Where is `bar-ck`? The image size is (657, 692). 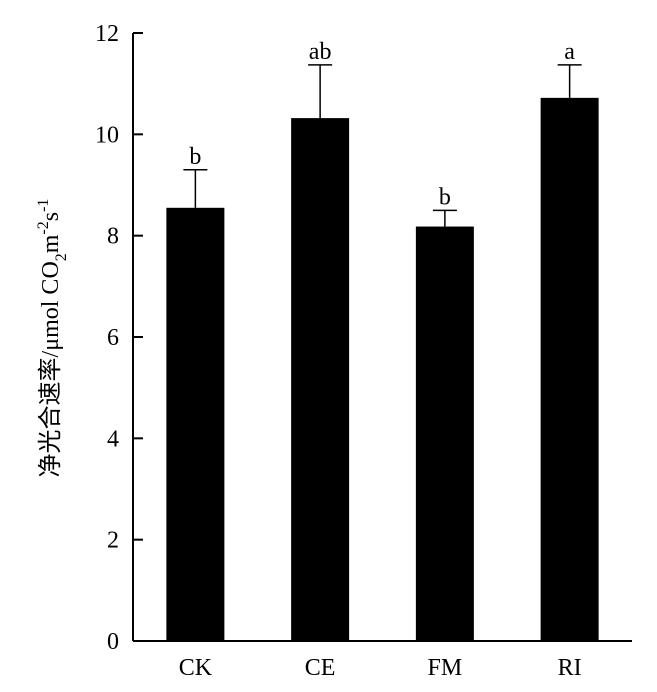 bar-ck is located at coordinates (195, 424).